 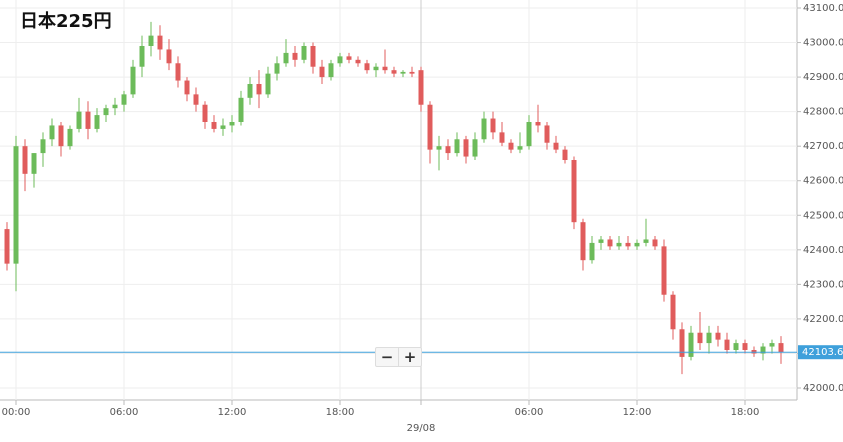 I want to click on x-tick-label: 06:00, so click(x=124, y=412).